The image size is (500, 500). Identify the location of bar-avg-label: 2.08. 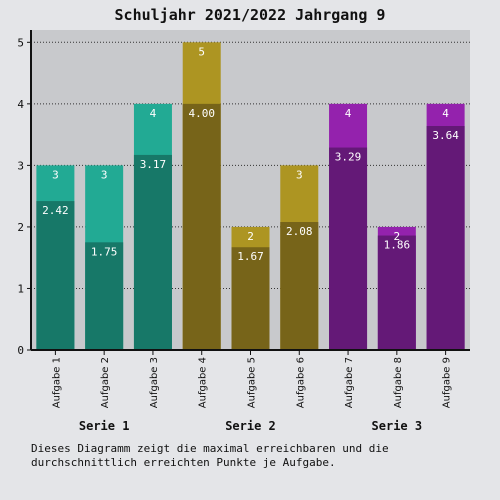
(299, 231).